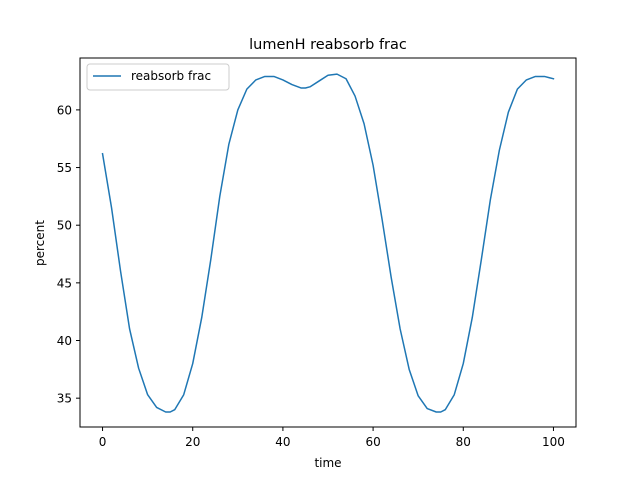  I want to click on legend-label: reabsorb frac, so click(171, 76).